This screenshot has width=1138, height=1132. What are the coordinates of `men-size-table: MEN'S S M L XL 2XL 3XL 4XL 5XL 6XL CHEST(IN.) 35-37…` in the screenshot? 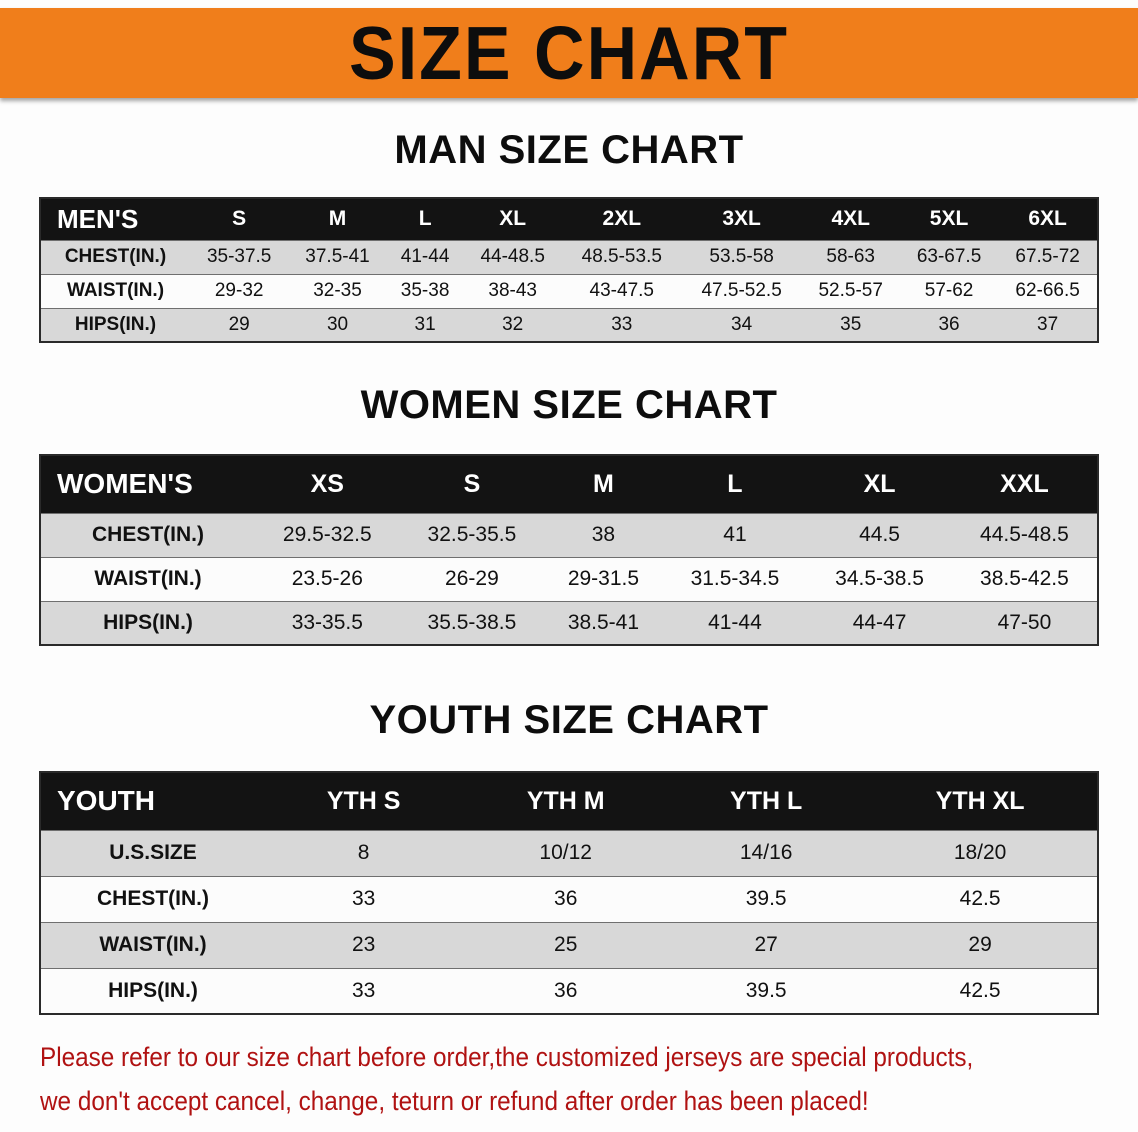 It's located at (569, 270).